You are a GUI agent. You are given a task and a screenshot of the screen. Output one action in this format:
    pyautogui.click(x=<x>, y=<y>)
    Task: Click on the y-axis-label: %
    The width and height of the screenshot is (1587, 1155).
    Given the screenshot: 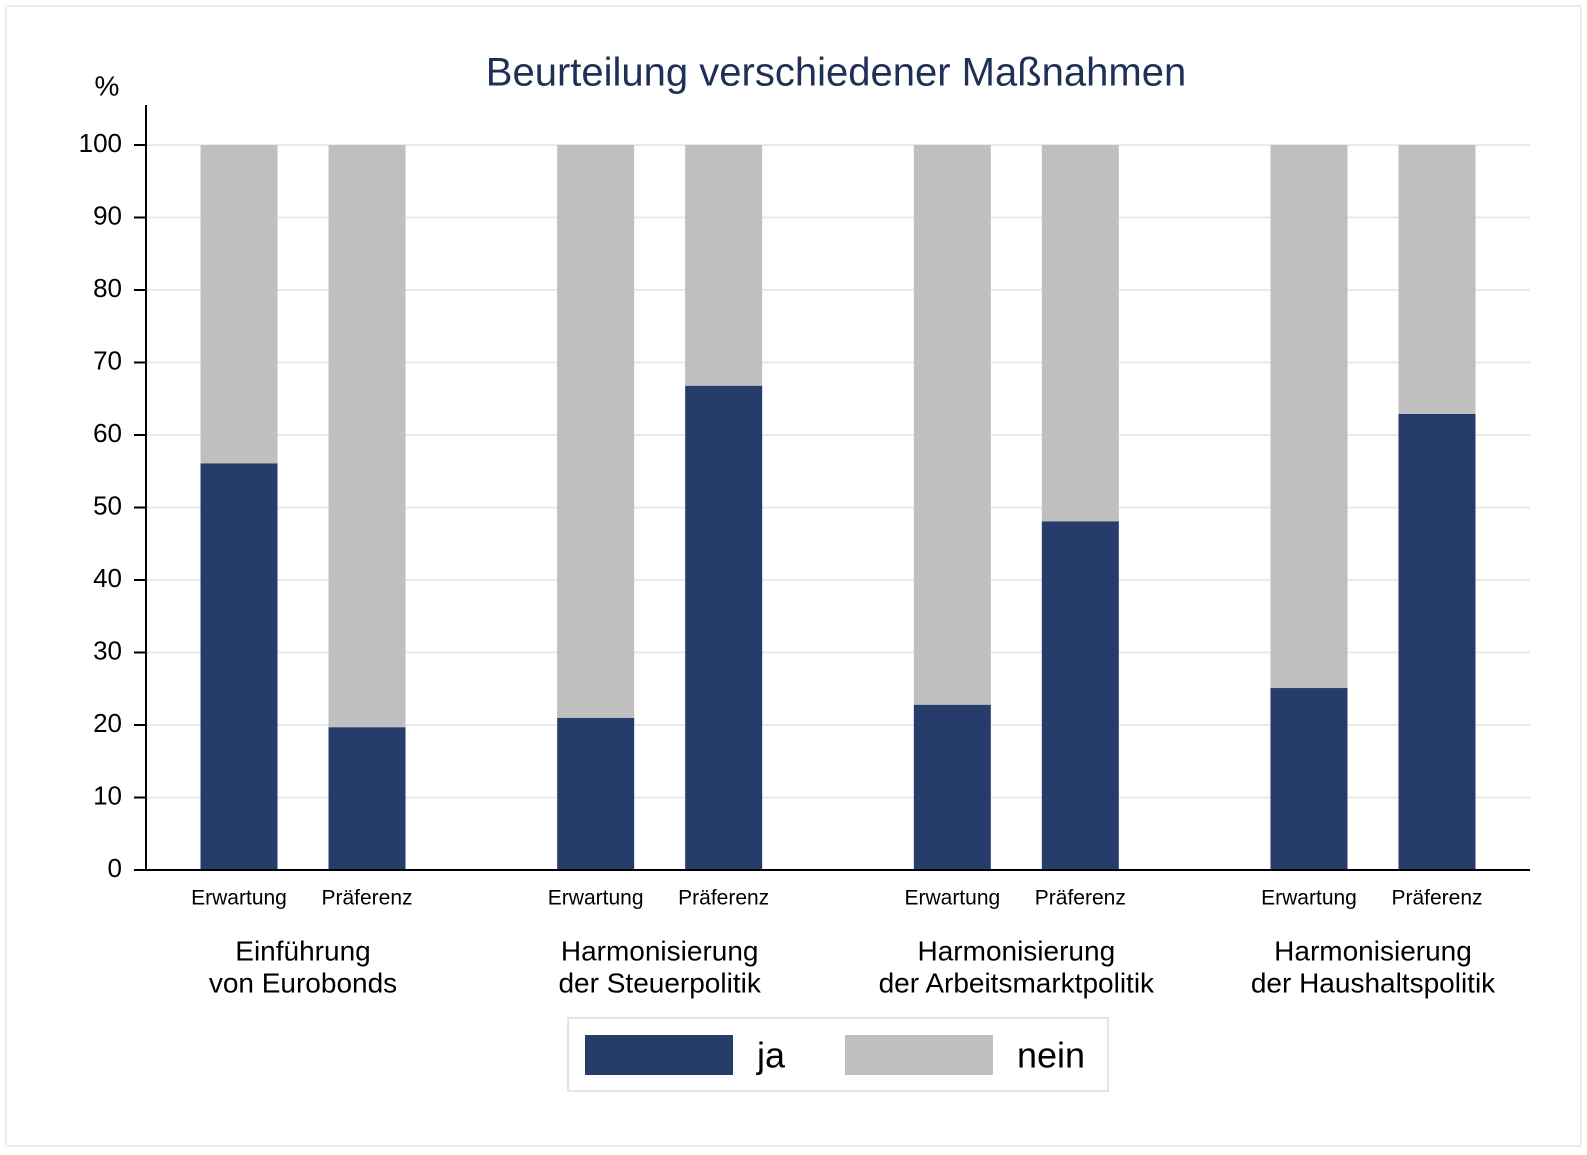 What is the action you would take?
    pyautogui.click(x=107, y=85)
    